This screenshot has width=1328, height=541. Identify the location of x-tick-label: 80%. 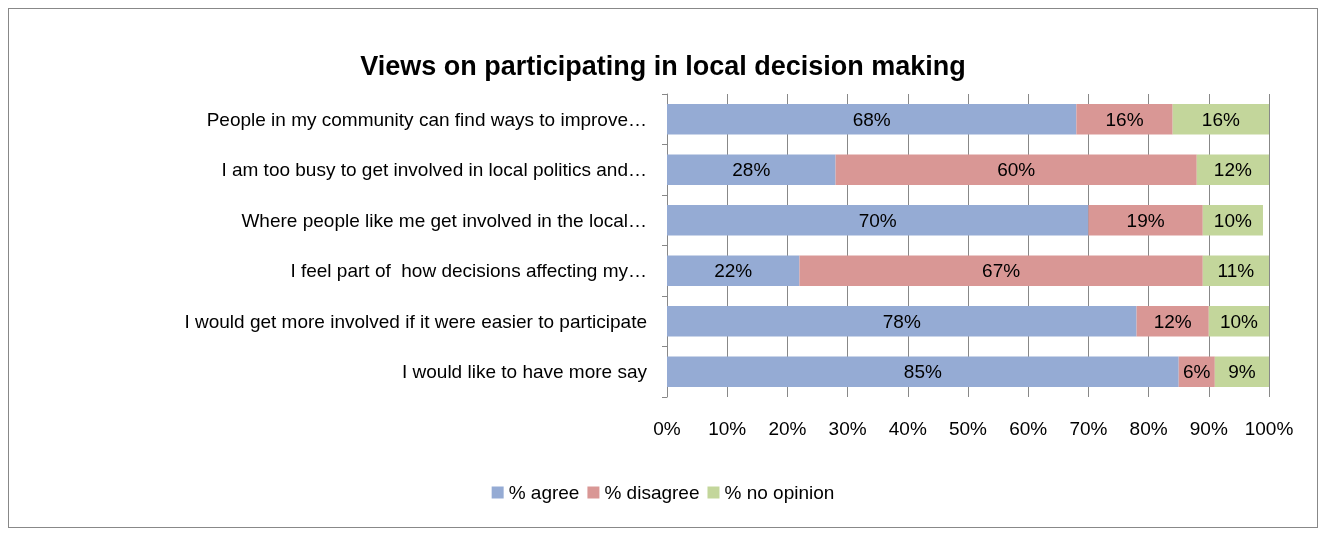
(1148, 428).